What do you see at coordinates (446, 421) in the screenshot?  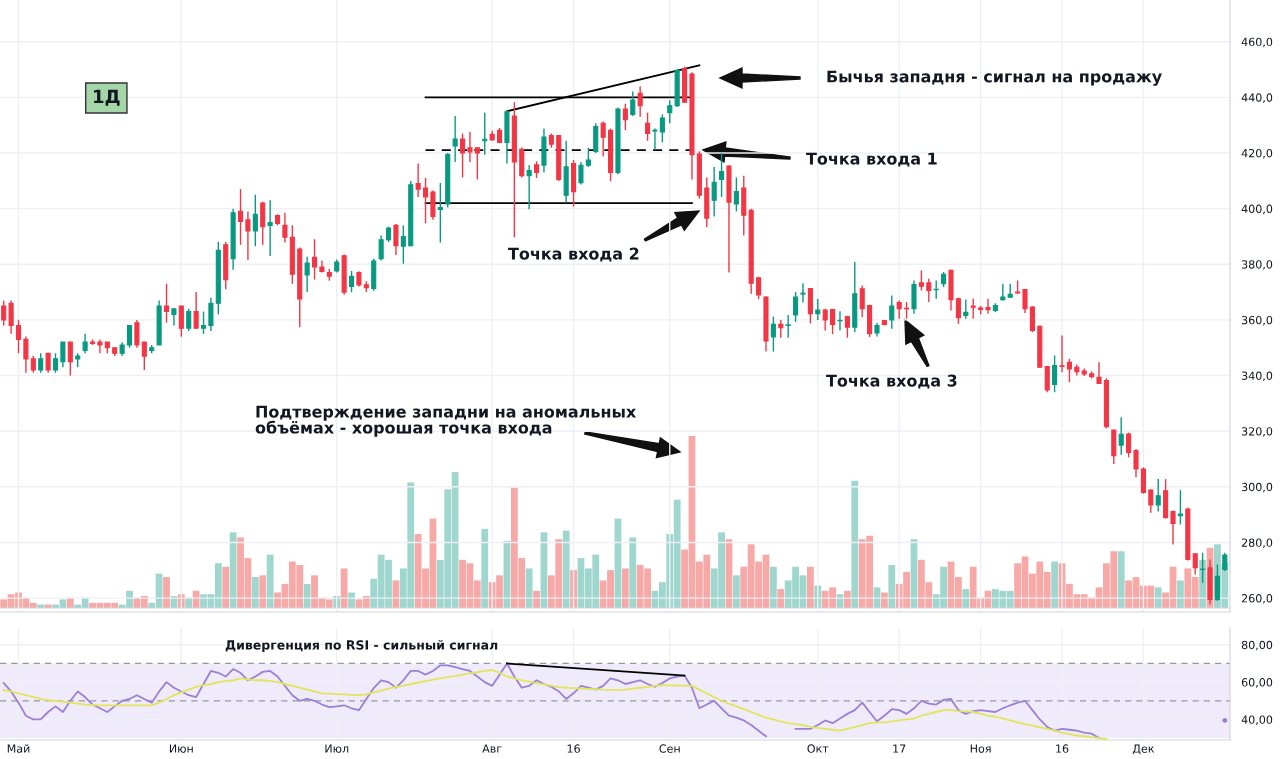 I see `annotation: Подтверждение западни на аномальных объёмах - хорошая точка входа` at bounding box center [446, 421].